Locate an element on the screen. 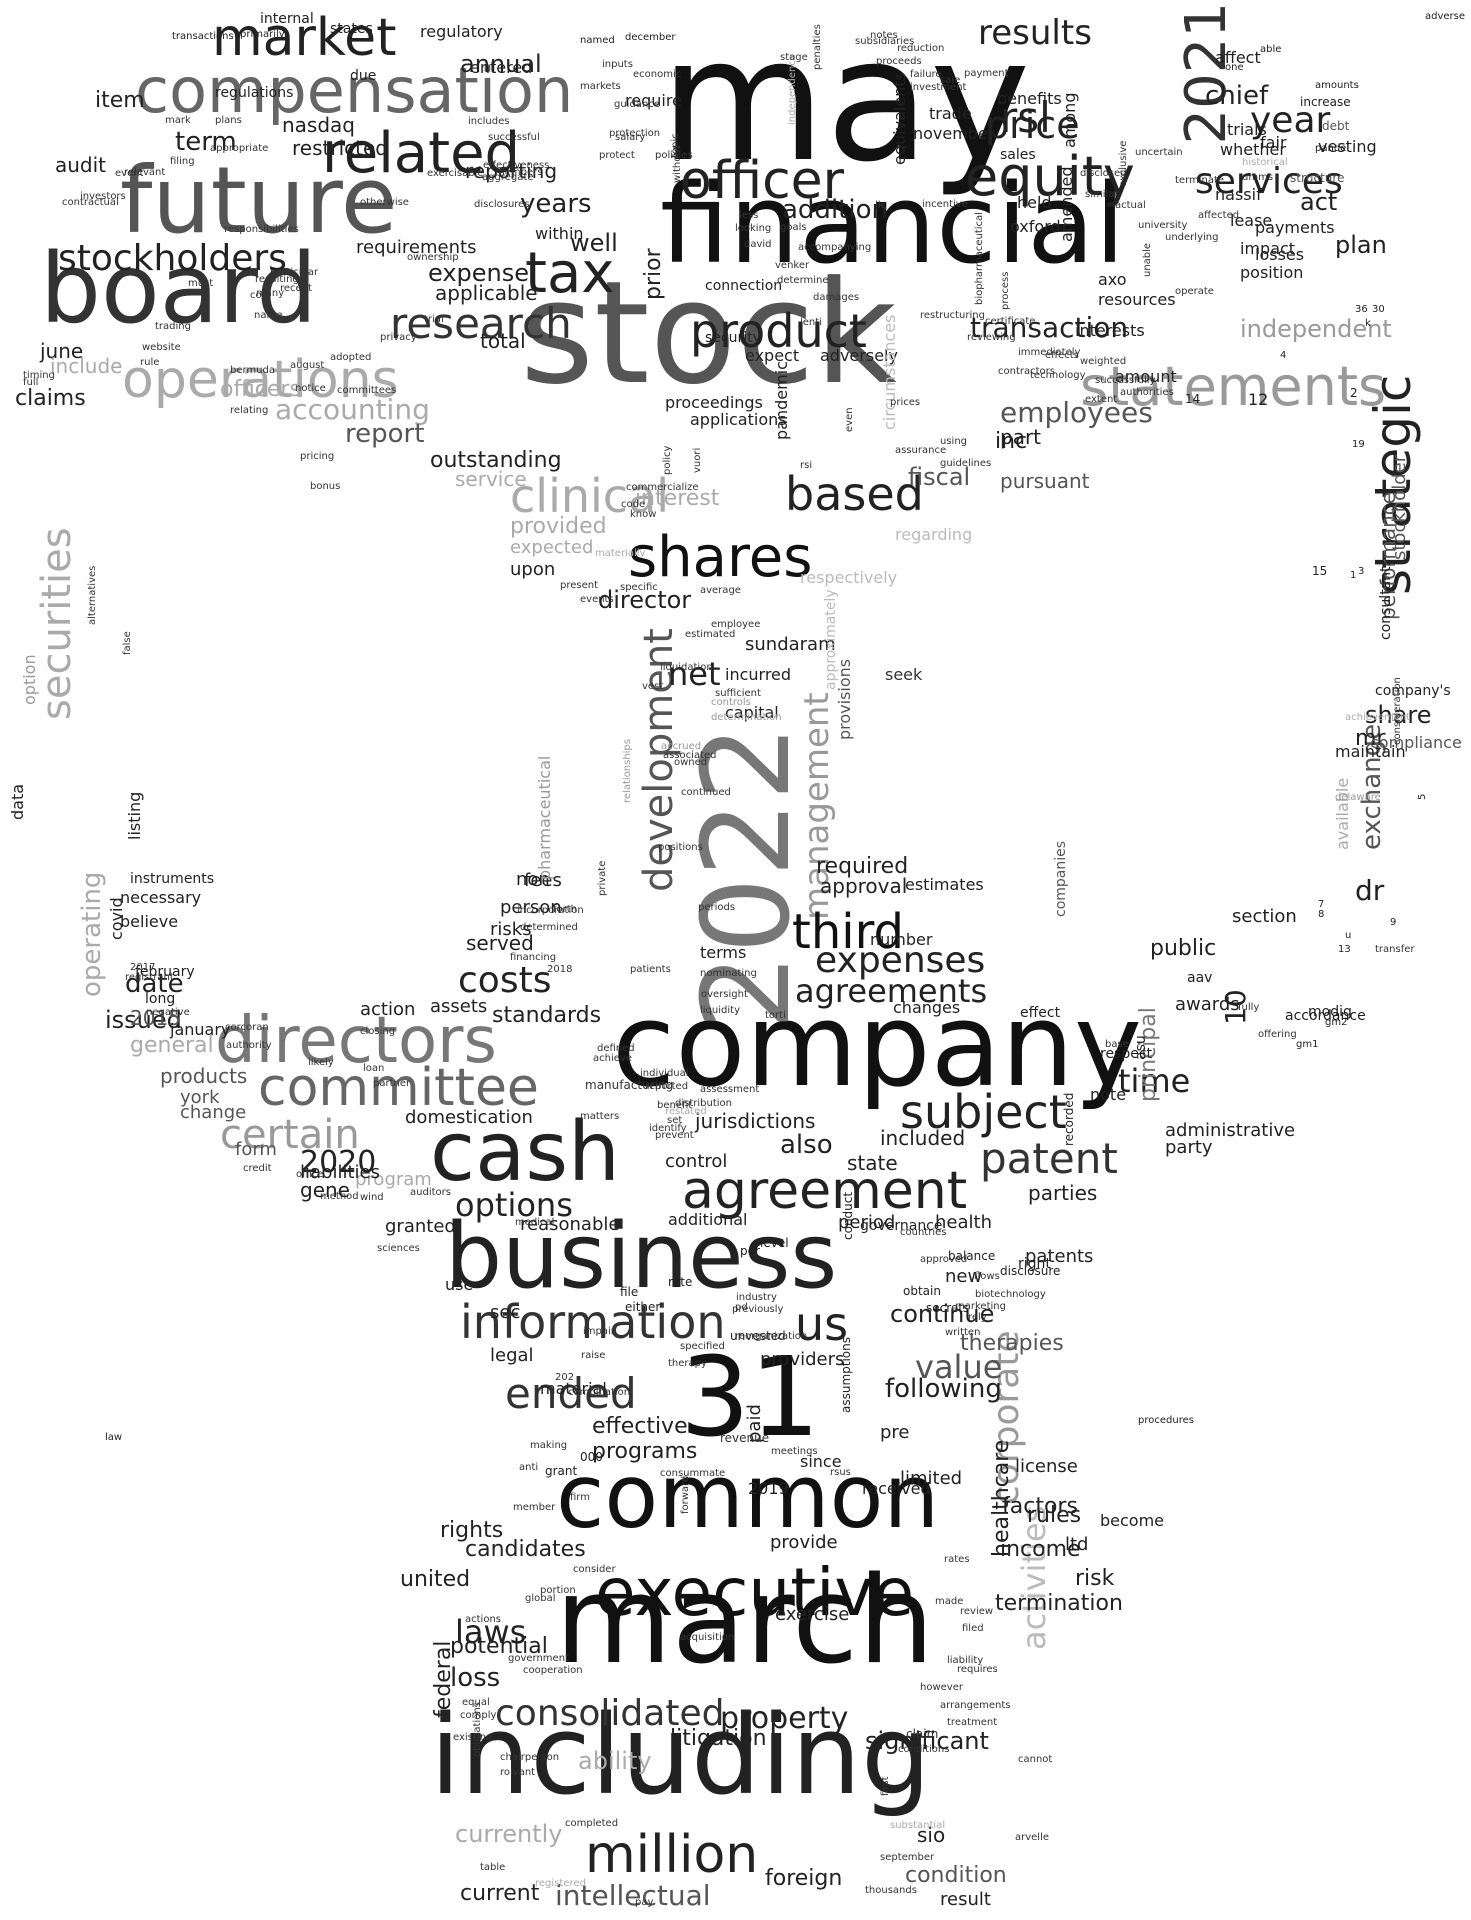 This screenshot has width=1471, height=1920. word-approval: approval is located at coordinates (863, 886).